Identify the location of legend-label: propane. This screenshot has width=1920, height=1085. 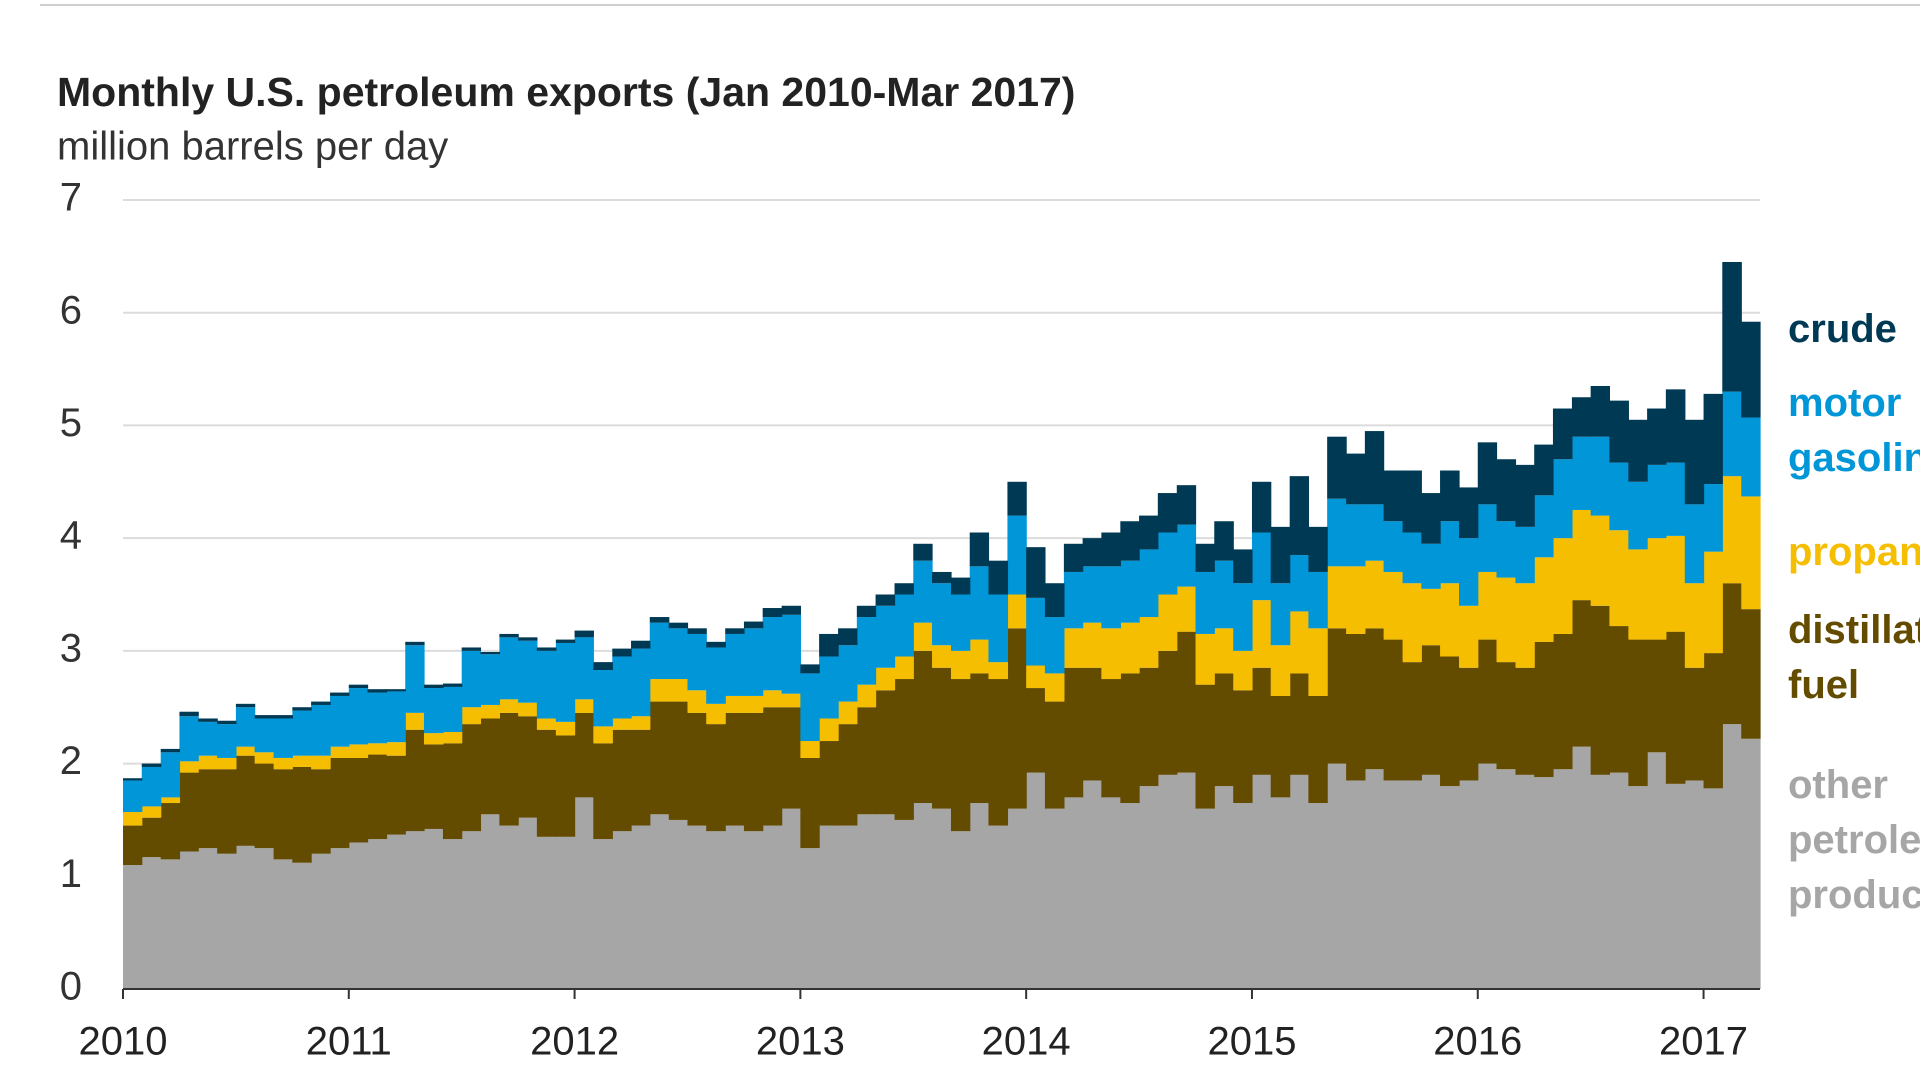
(1854, 552).